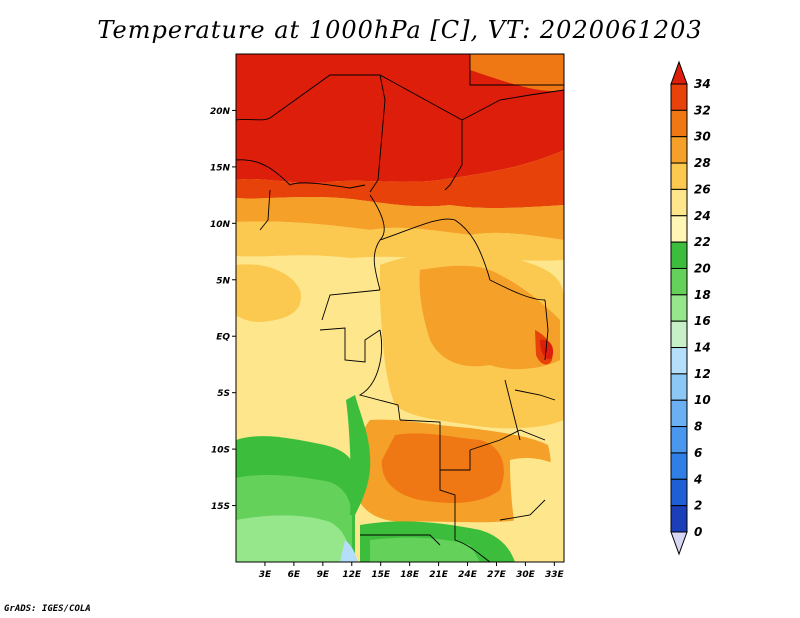  What do you see at coordinates (410, 575) in the screenshot?
I see `lon-tick-label: 18E` at bounding box center [410, 575].